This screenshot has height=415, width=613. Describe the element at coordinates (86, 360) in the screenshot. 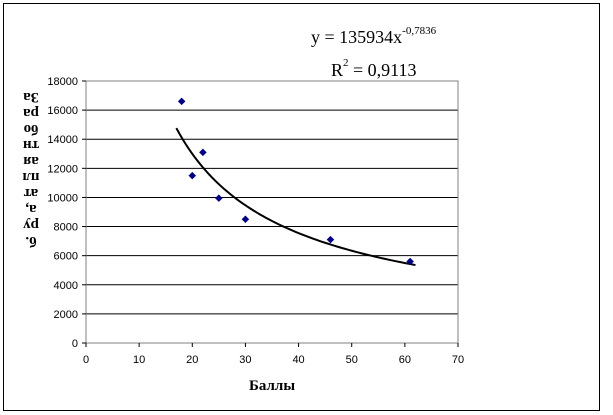

I see `x-tick-label: 0` at that location.